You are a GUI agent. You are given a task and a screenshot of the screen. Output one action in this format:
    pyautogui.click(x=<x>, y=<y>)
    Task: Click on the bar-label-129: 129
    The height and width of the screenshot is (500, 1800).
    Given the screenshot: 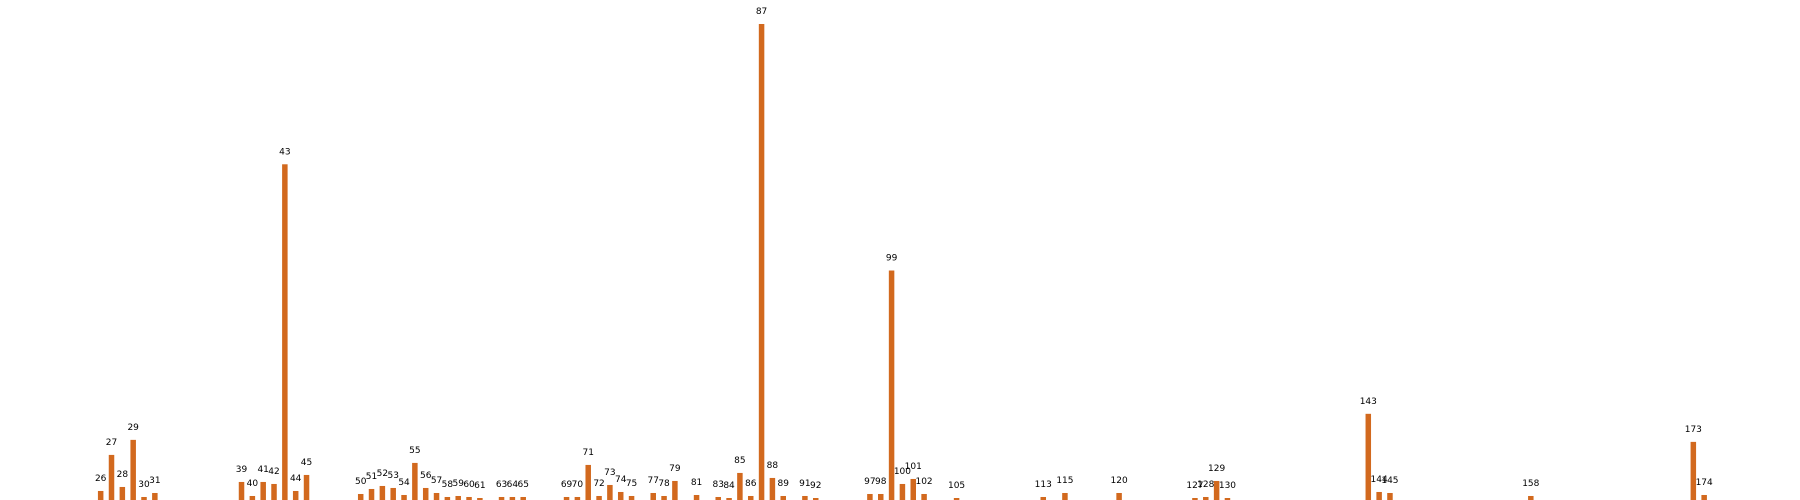 What is the action you would take?
    pyautogui.click(x=1216, y=469)
    